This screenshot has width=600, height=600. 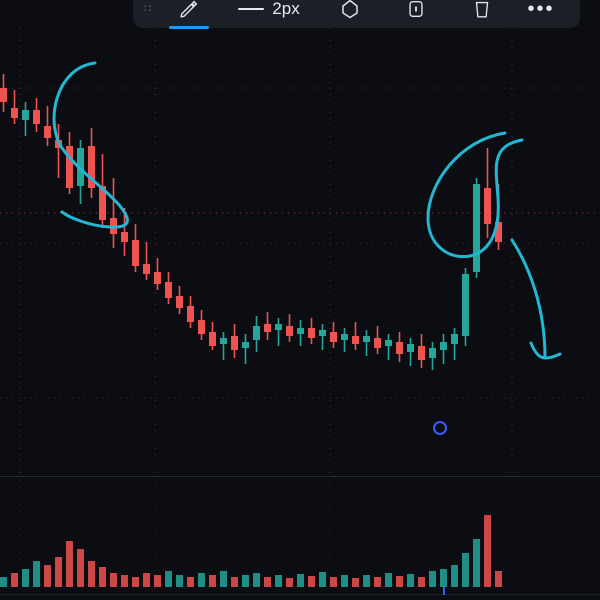 I want to click on drawing-toolbar: ∷ 2px, so click(x=356, y=14).